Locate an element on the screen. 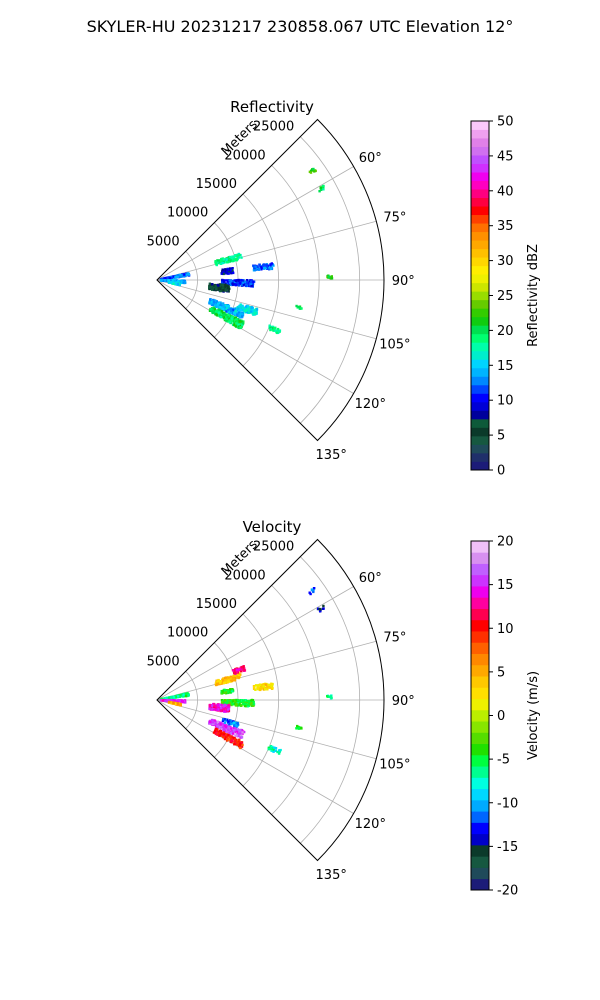 The height and width of the screenshot is (1000, 600). range-tick-label: 20000 is located at coordinates (244, 155).